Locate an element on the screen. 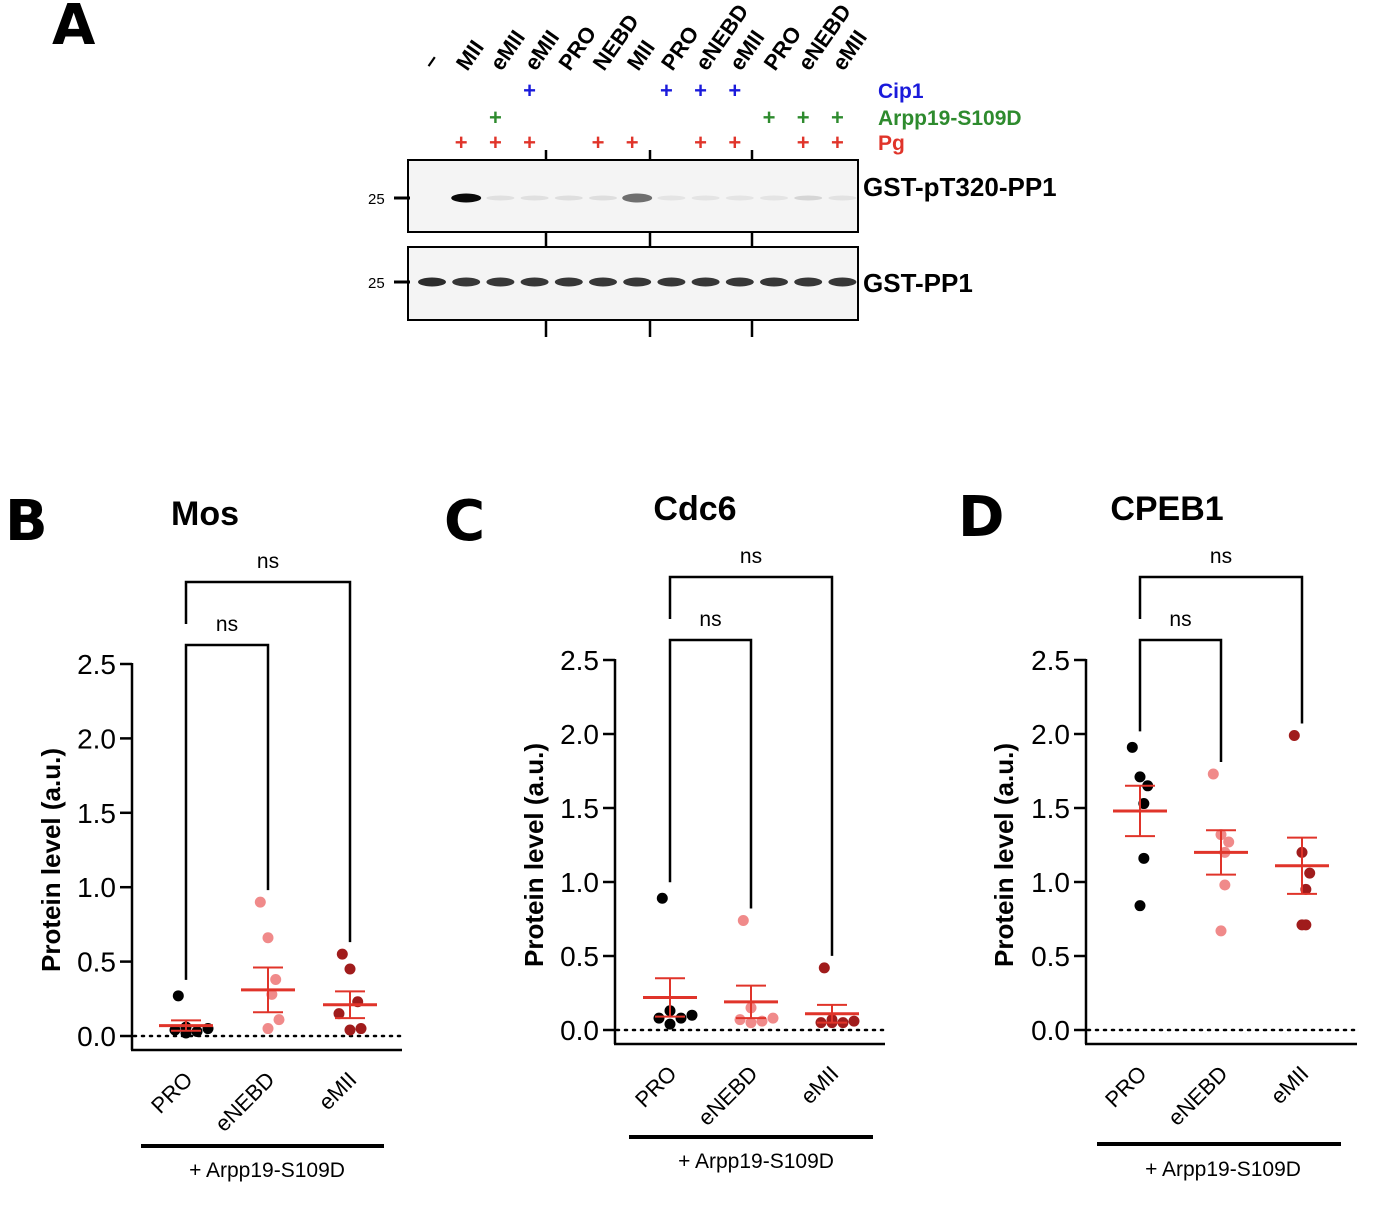  blot-label: GST-pT320-PP1 is located at coordinates (960, 187).